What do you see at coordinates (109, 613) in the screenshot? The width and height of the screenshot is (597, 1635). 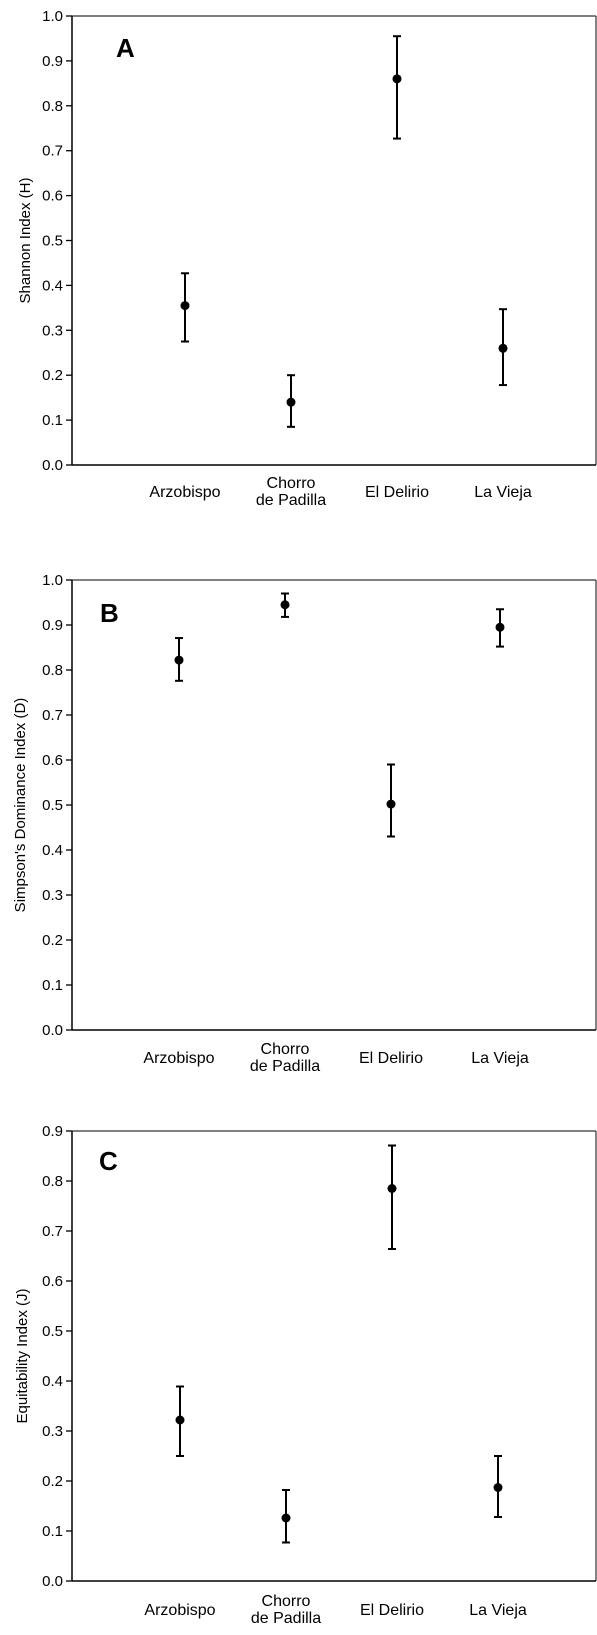 I see `panel-letter: B` at bounding box center [109, 613].